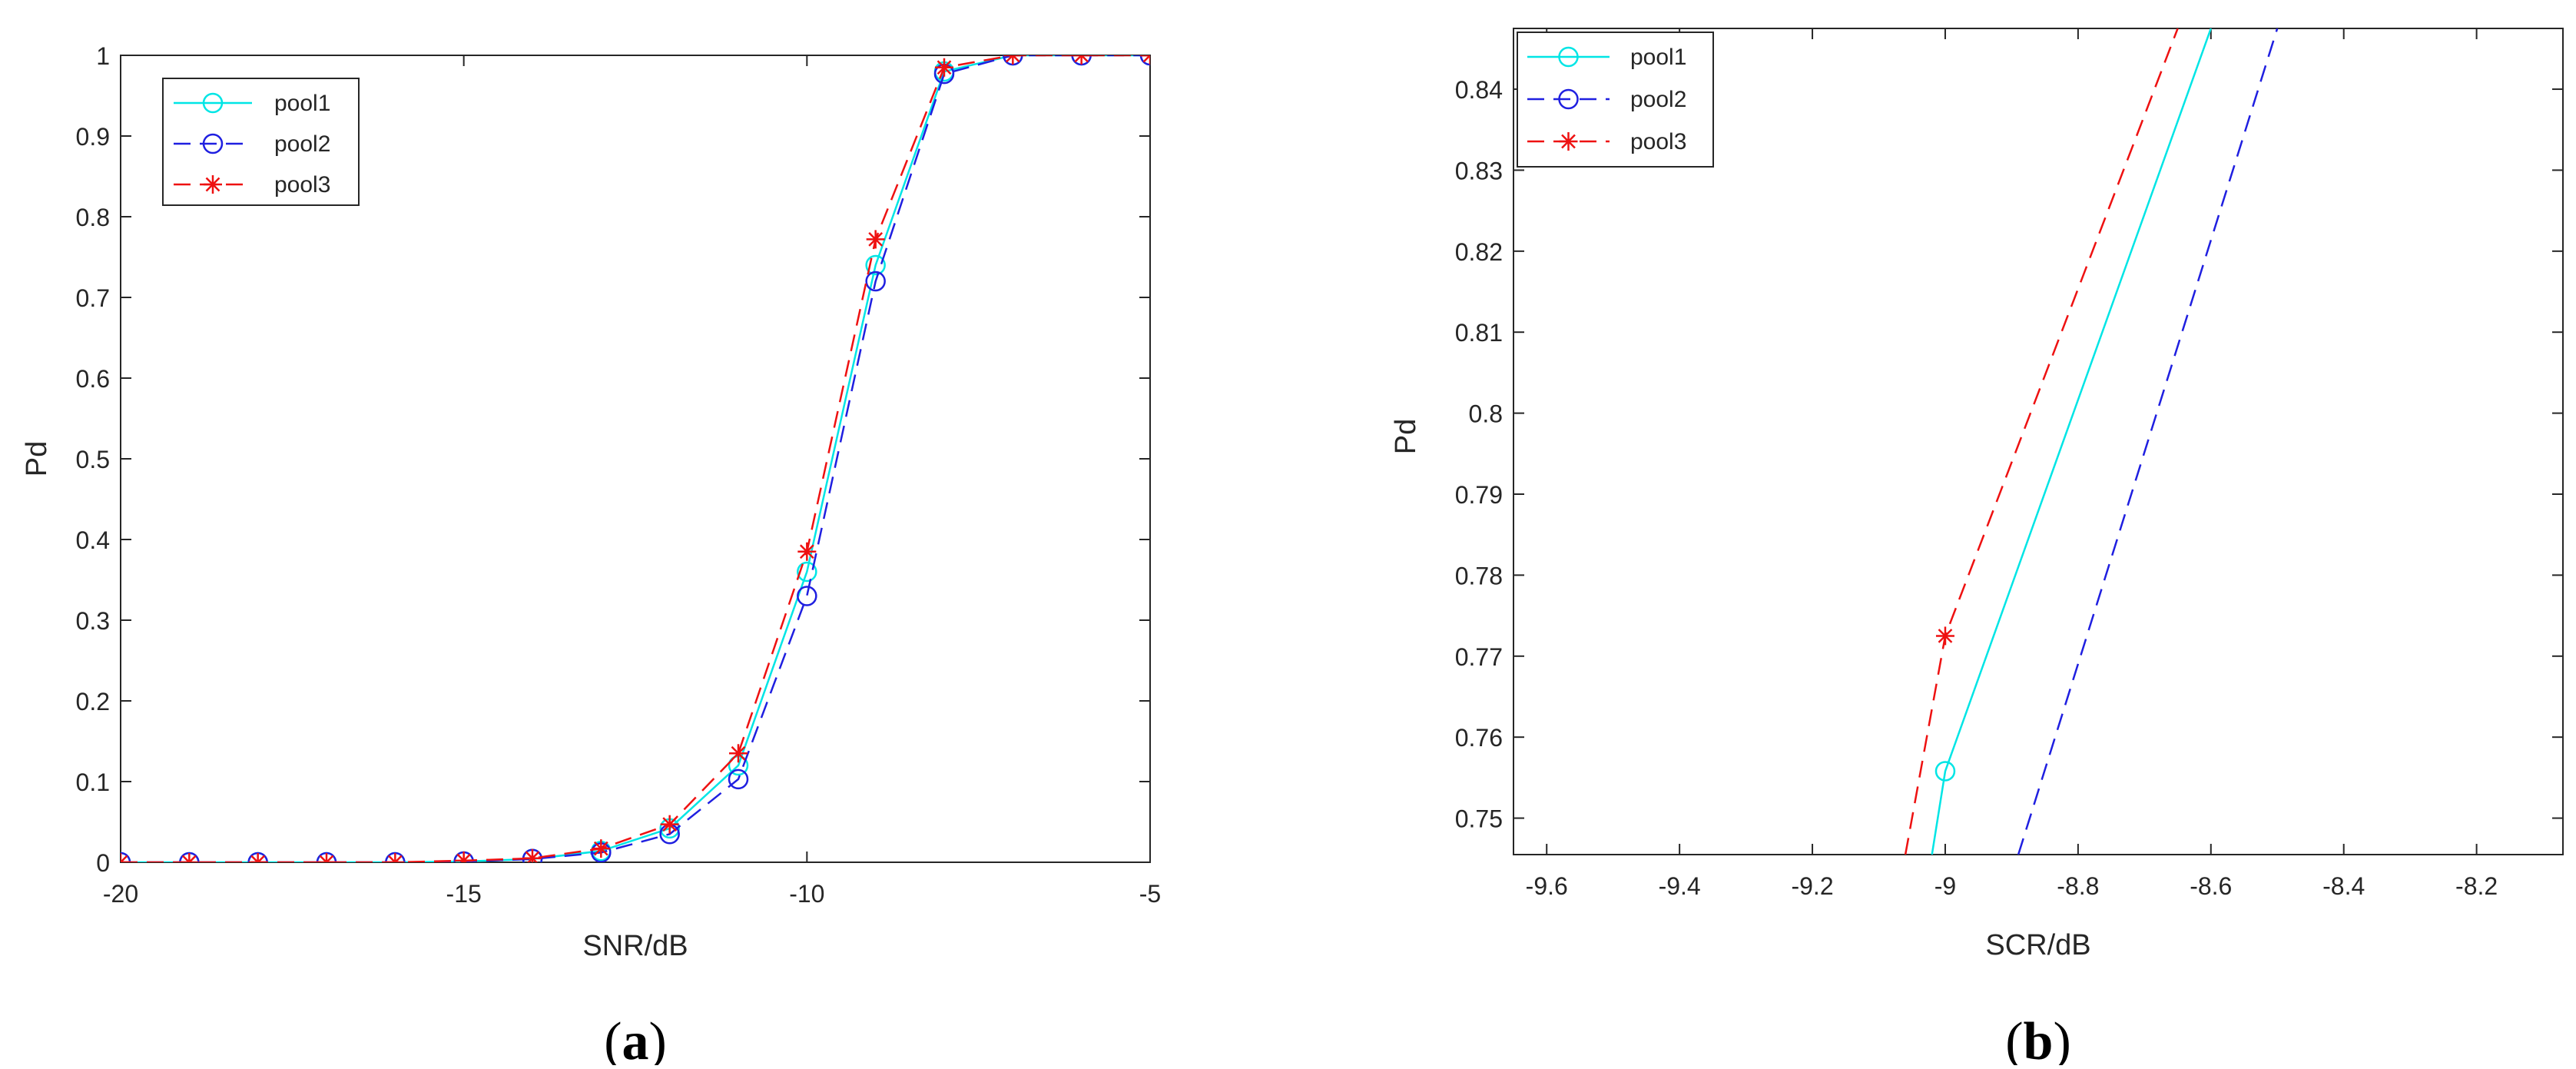  Describe the element at coordinates (37, 458) in the screenshot. I see `y-axis-label-a: Pd` at that location.